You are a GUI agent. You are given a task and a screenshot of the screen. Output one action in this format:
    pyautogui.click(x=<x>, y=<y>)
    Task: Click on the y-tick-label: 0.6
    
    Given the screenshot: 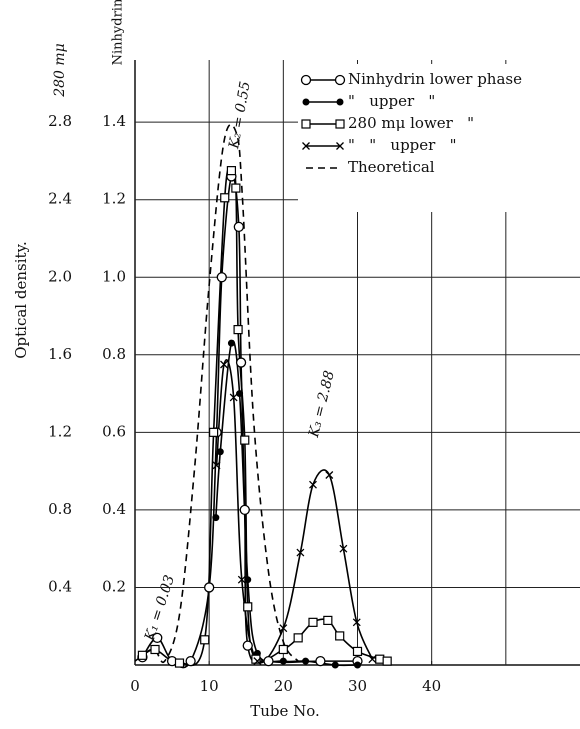 What is the action you would take?
    pyautogui.click(x=114, y=431)
    